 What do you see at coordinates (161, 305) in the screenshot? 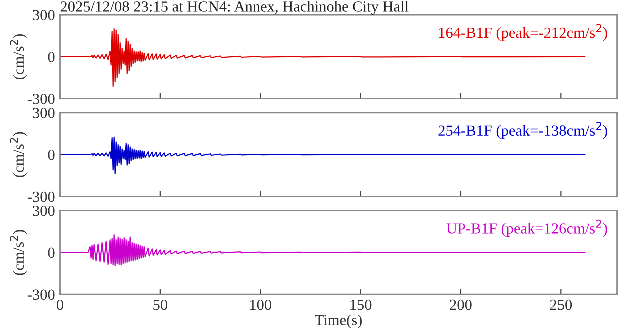
I see `x-tick-label: 50` at bounding box center [161, 305].